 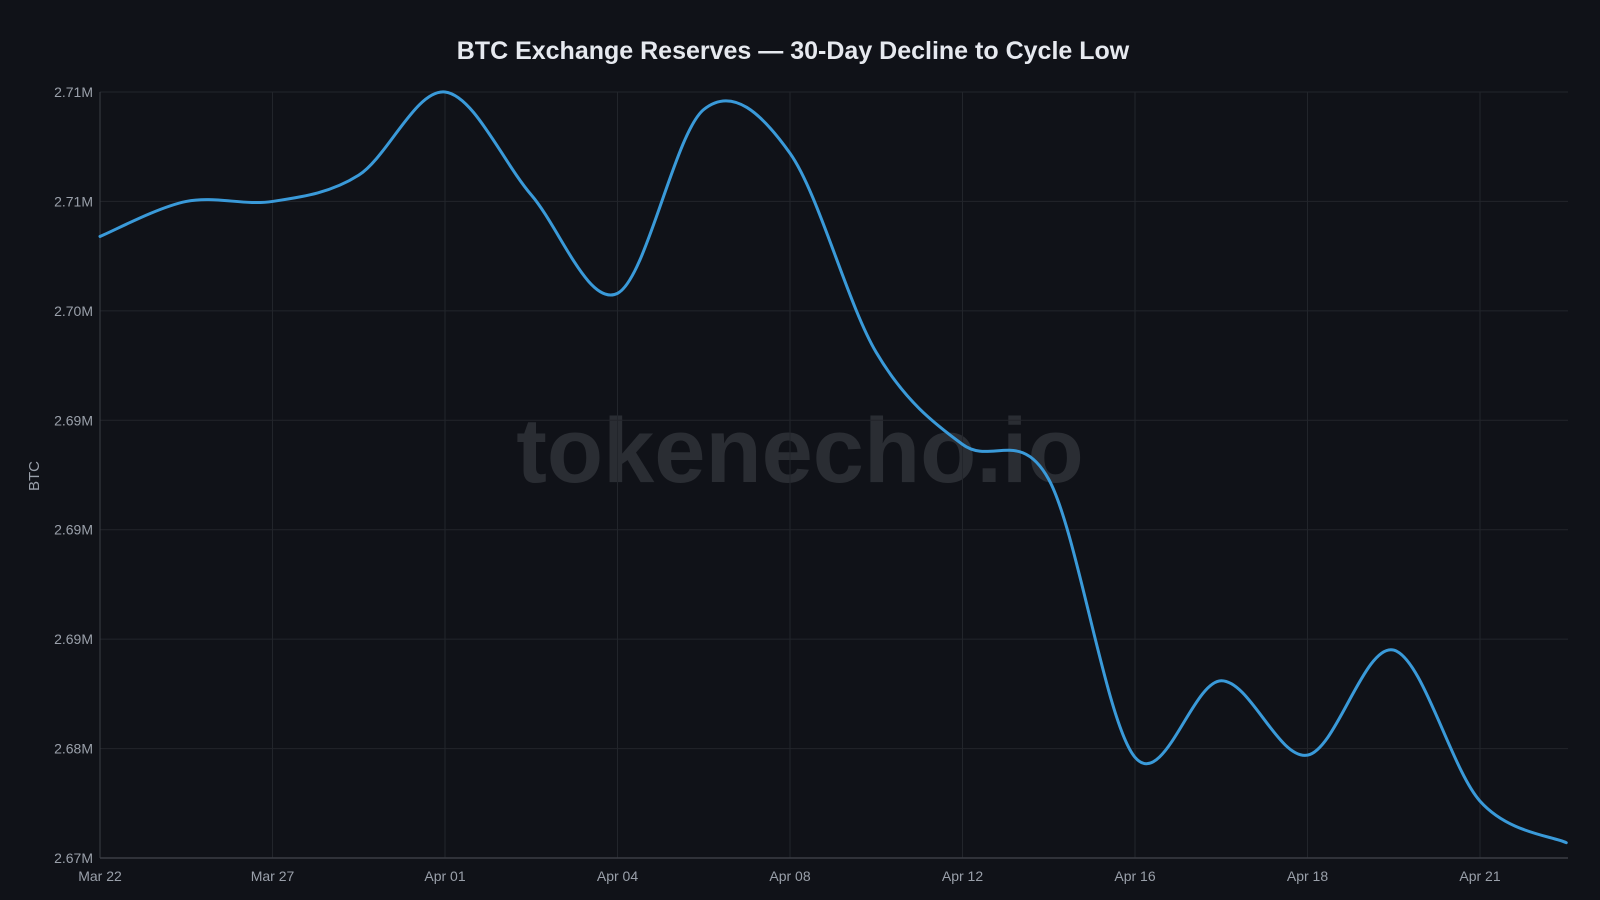 I want to click on y-tick-label: 2.68M, so click(x=73, y=749).